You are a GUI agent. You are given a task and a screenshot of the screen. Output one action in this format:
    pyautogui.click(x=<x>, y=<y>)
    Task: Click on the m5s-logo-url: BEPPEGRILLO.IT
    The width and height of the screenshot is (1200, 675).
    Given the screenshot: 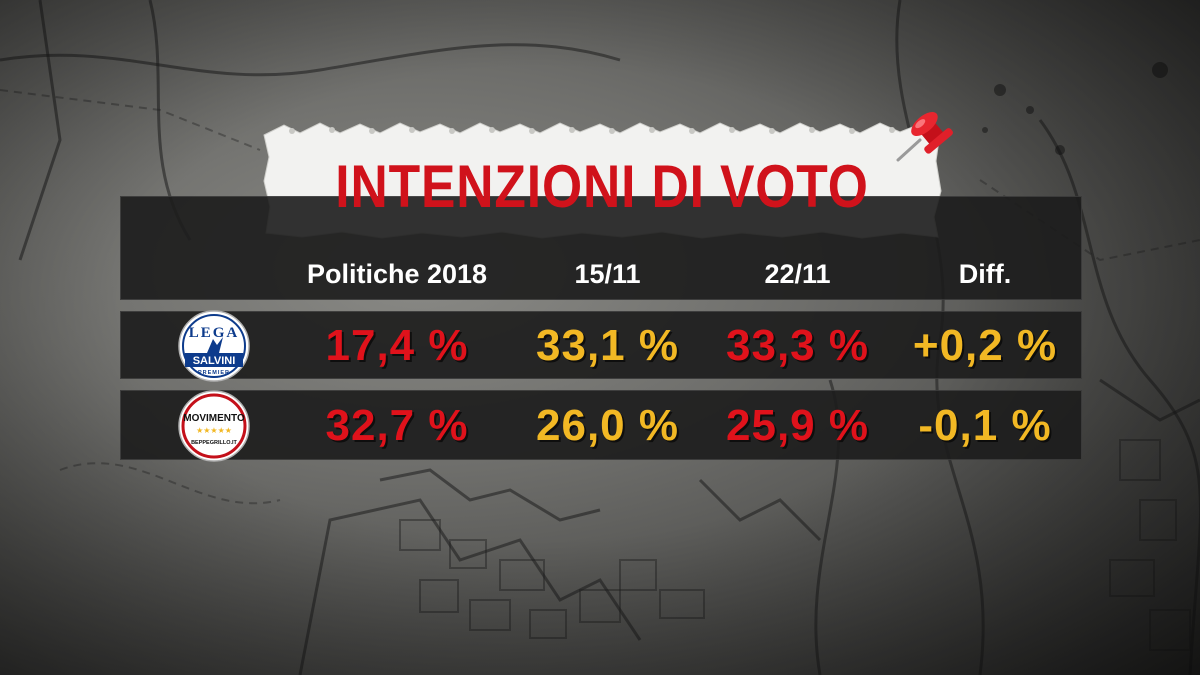 What is the action you would take?
    pyautogui.click(x=214, y=443)
    